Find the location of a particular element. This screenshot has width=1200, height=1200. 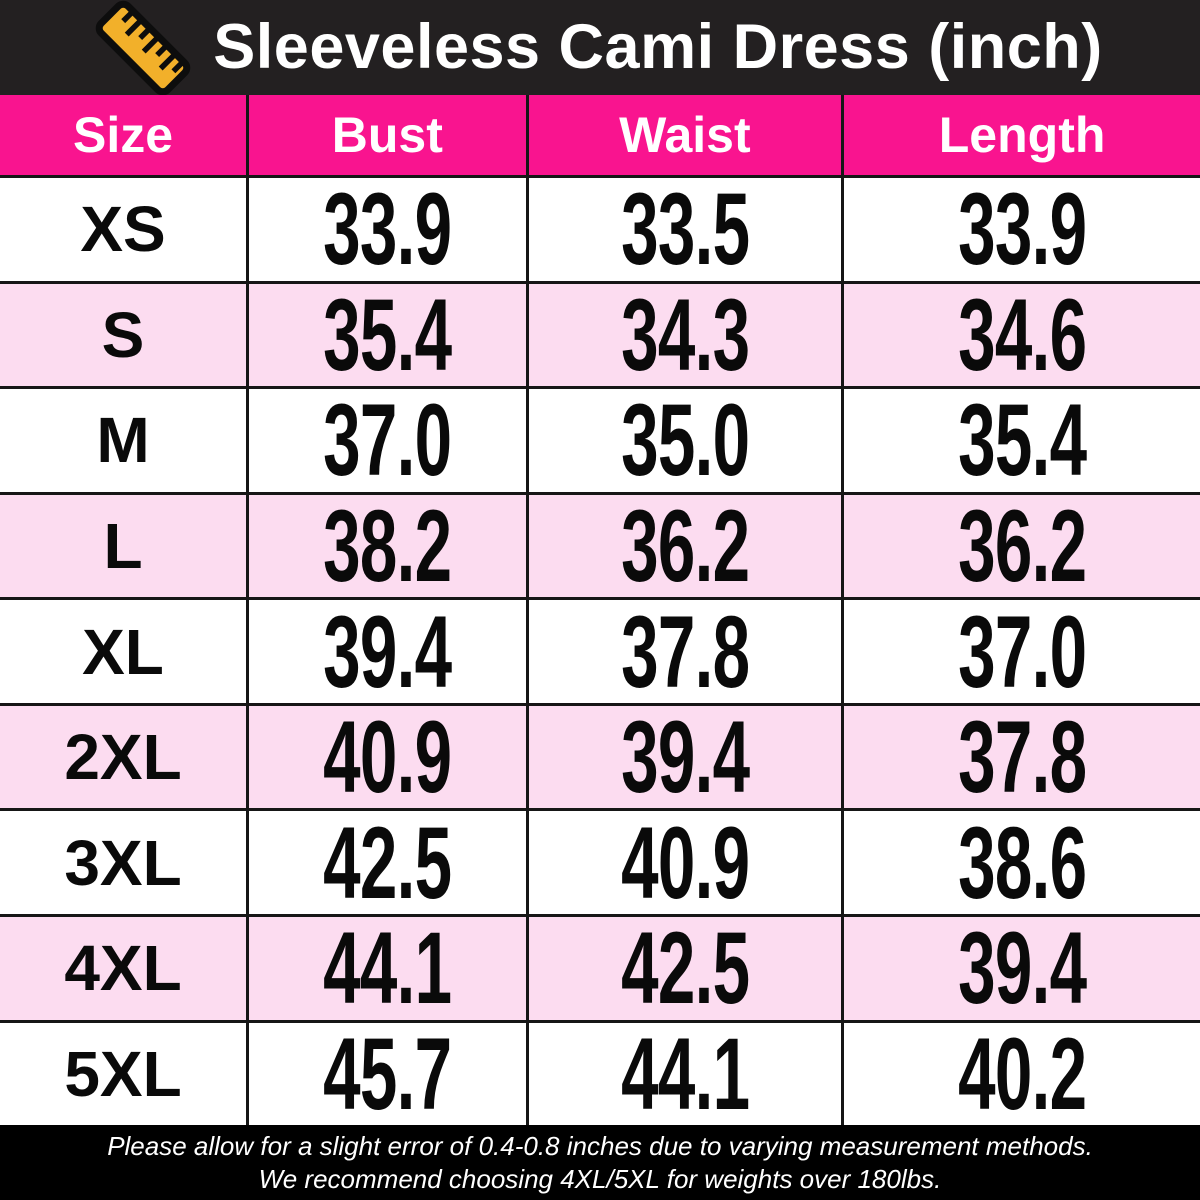

title-bar: Sleeveless Cami Dress (inch) is located at coordinates (600, 47).